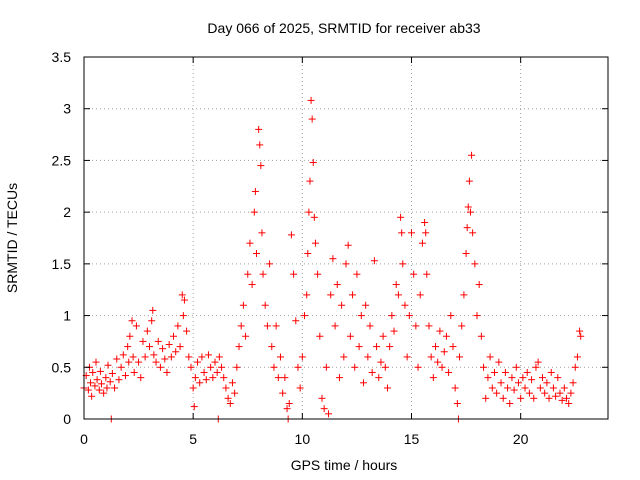  What do you see at coordinates (344, 465) in the screenshot?
I see `x-axis-label: GPS time / hours` at bounding box center [344, 465].